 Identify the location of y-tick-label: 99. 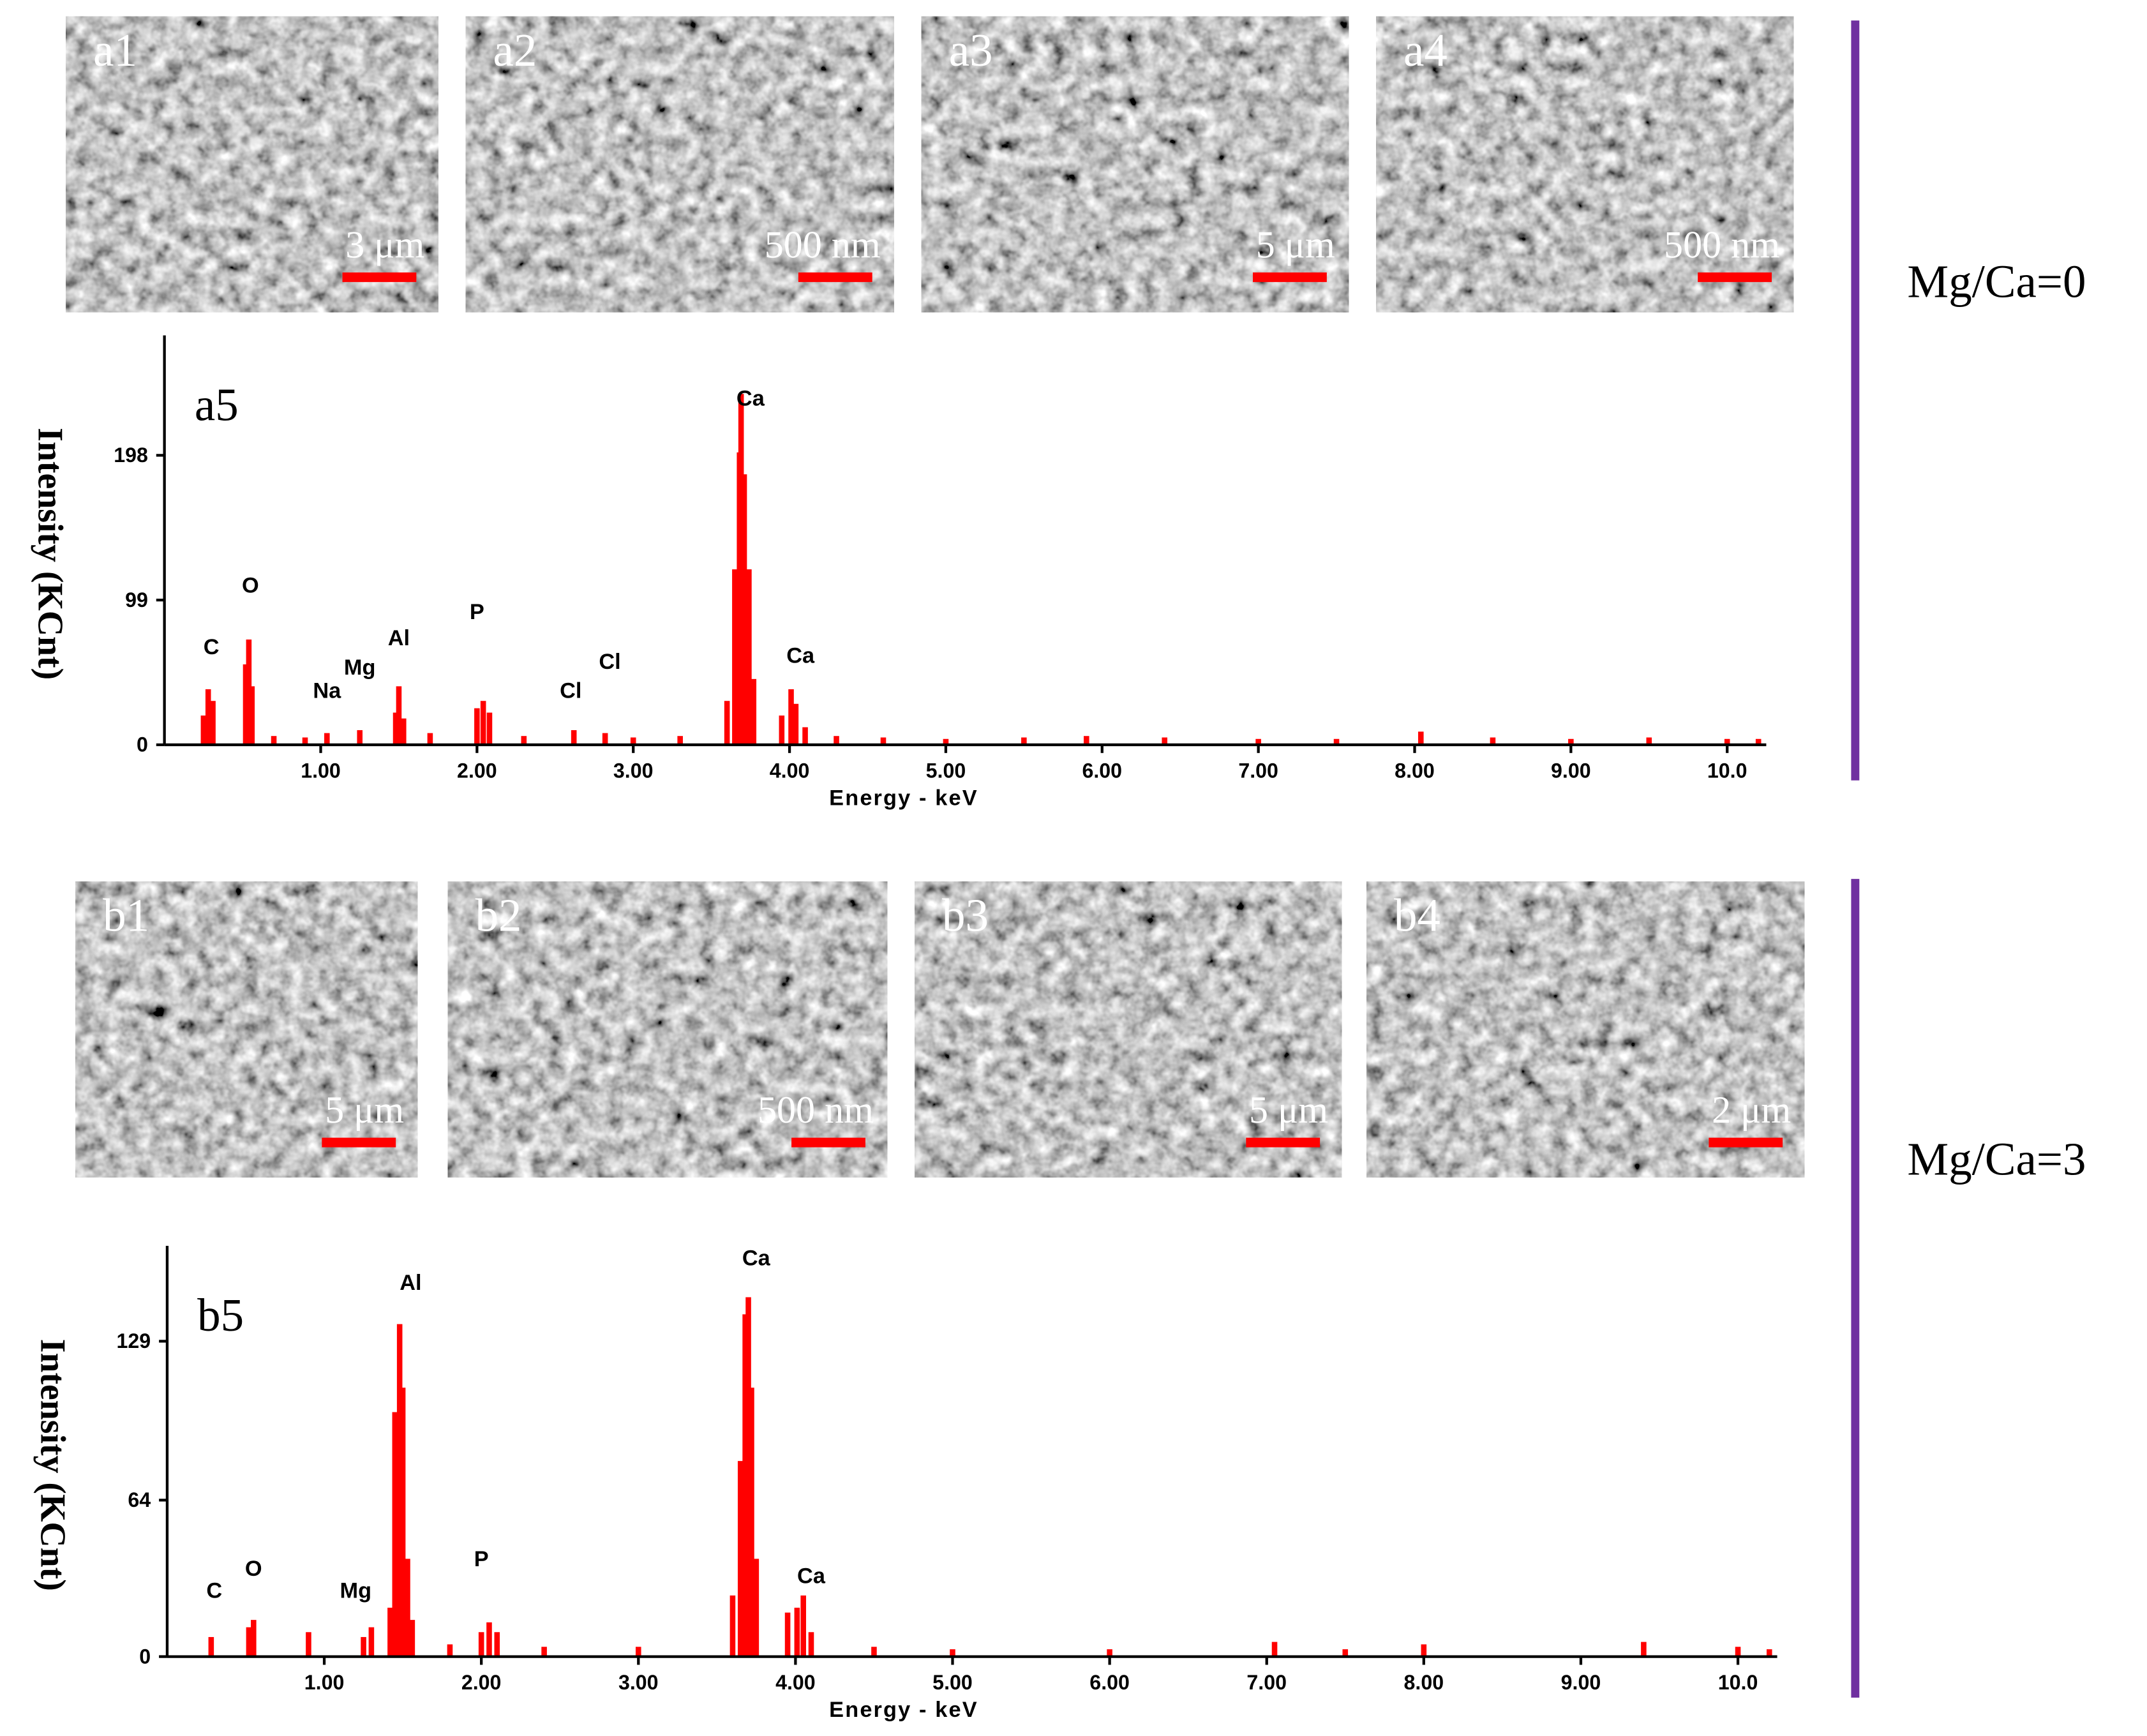
(136, 599).